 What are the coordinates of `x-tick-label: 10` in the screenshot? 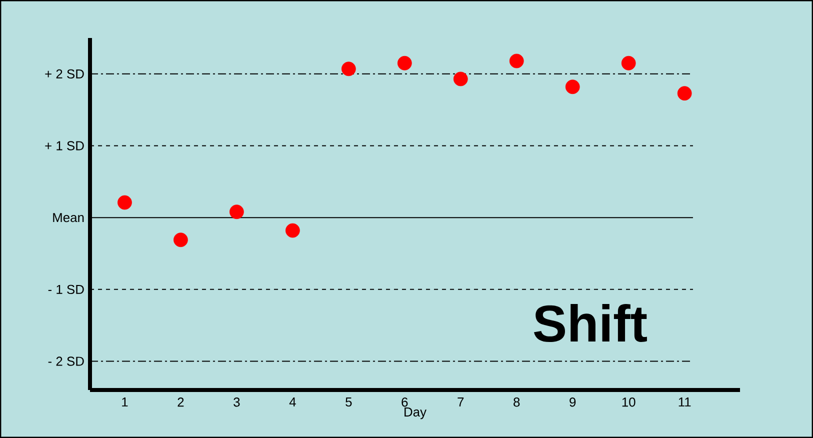 It's located at (629, 402).